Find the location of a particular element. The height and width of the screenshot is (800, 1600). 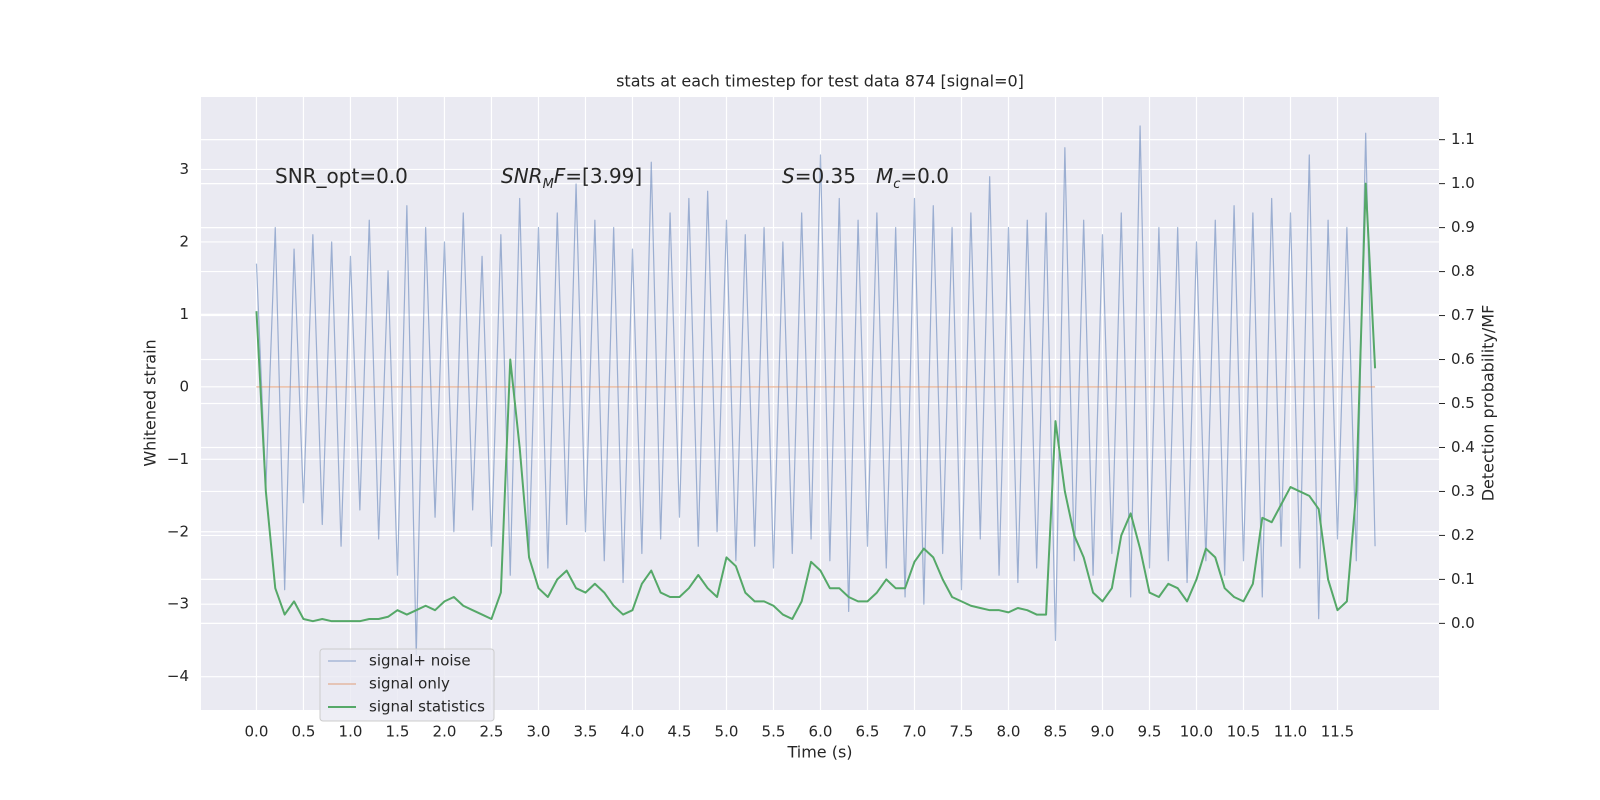

y-tick-label: −3 is located at coordinates (178, 604).